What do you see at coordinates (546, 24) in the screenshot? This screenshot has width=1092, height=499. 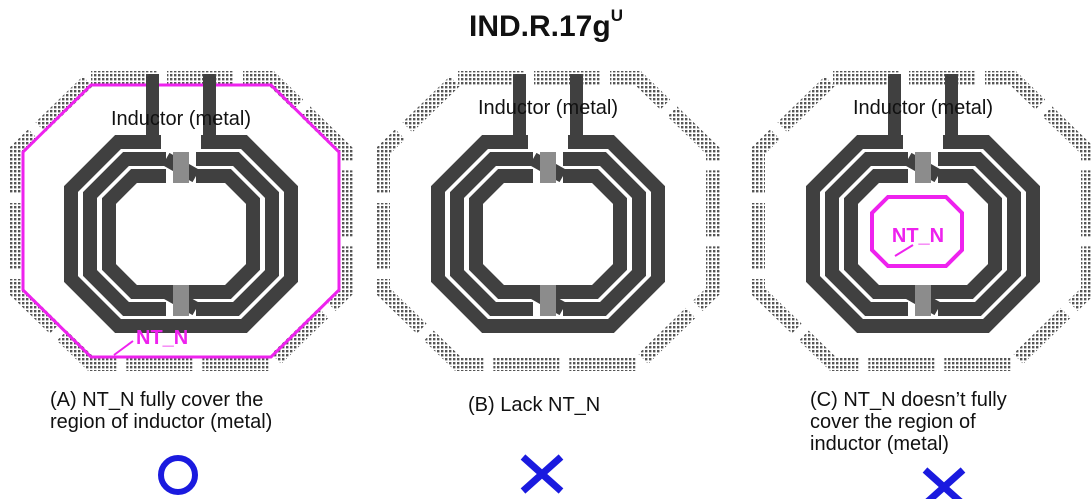 I see `page-title: IND.R.17gU` at bounding box center [546, 24].